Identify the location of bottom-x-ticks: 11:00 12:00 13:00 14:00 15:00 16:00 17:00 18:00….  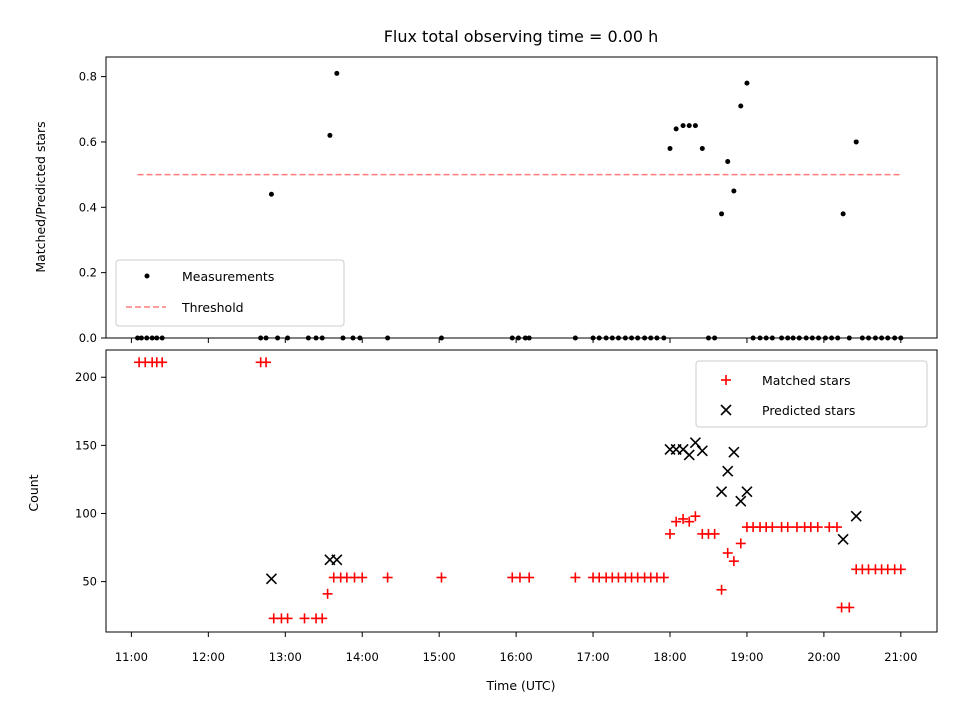
(516, 648).